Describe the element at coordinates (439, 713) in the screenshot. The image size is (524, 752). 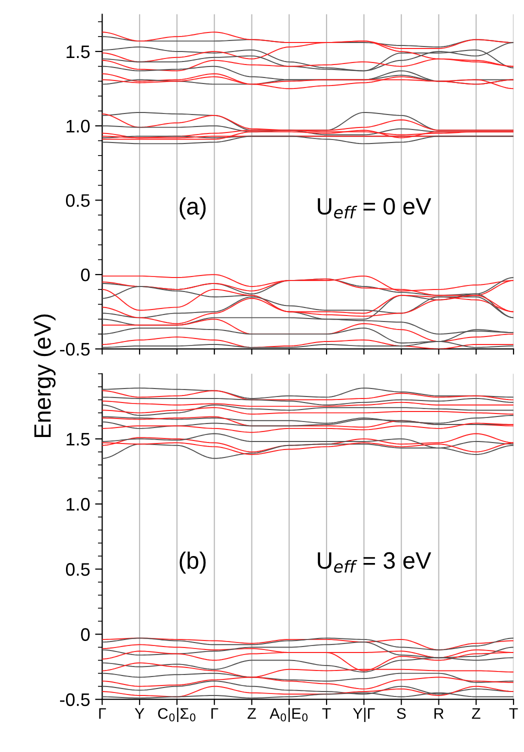
I see `x-tick-label: R` at that location.